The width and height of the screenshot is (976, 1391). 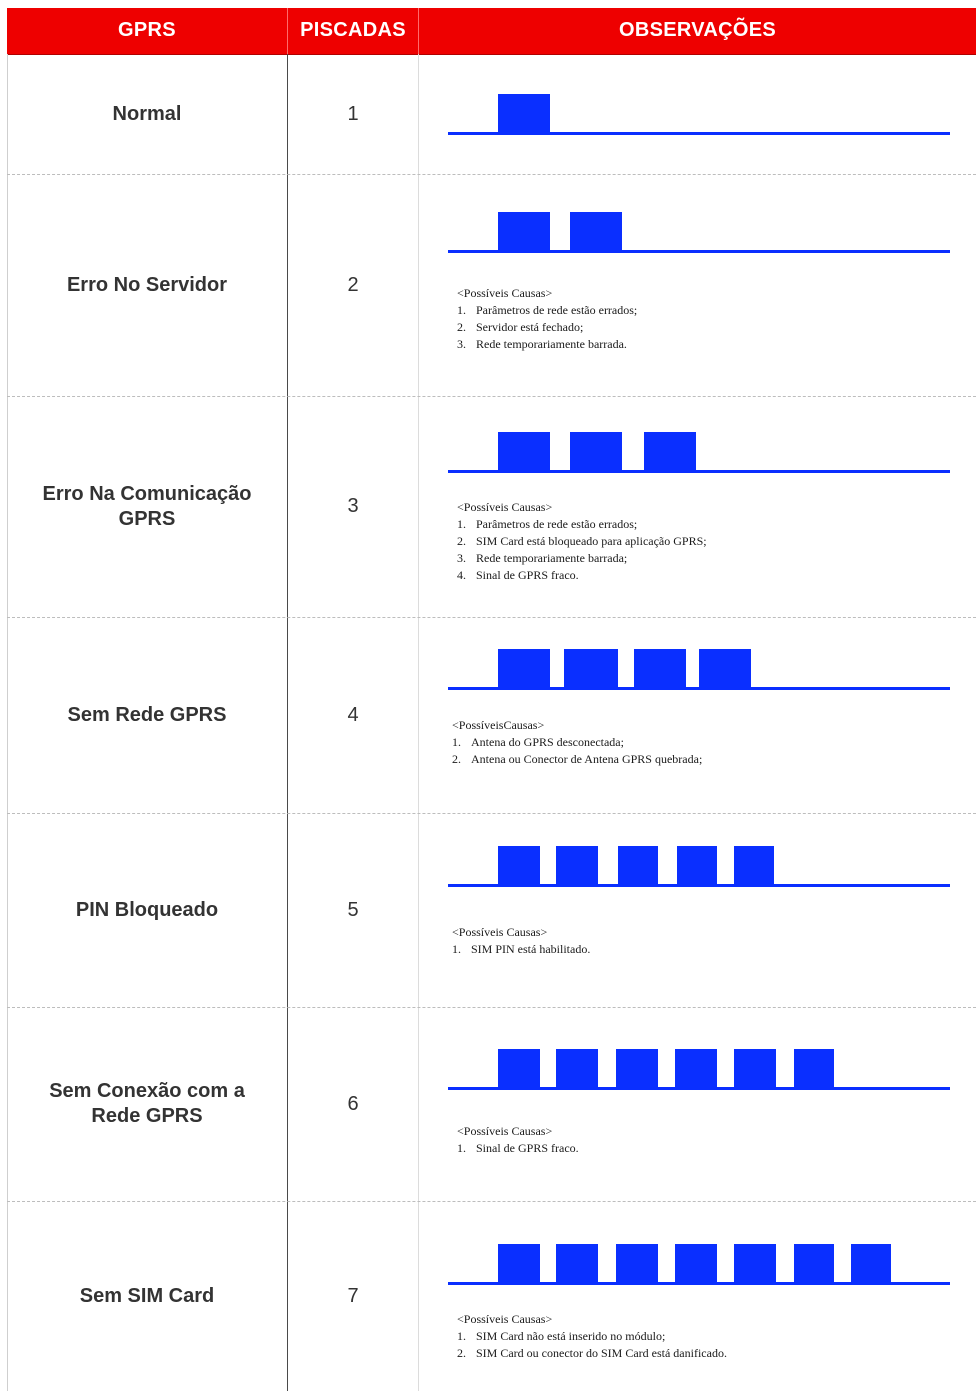 I want to click on cause-item: 3. Rede temporariamente barrada;, so click(x=582, y=558).